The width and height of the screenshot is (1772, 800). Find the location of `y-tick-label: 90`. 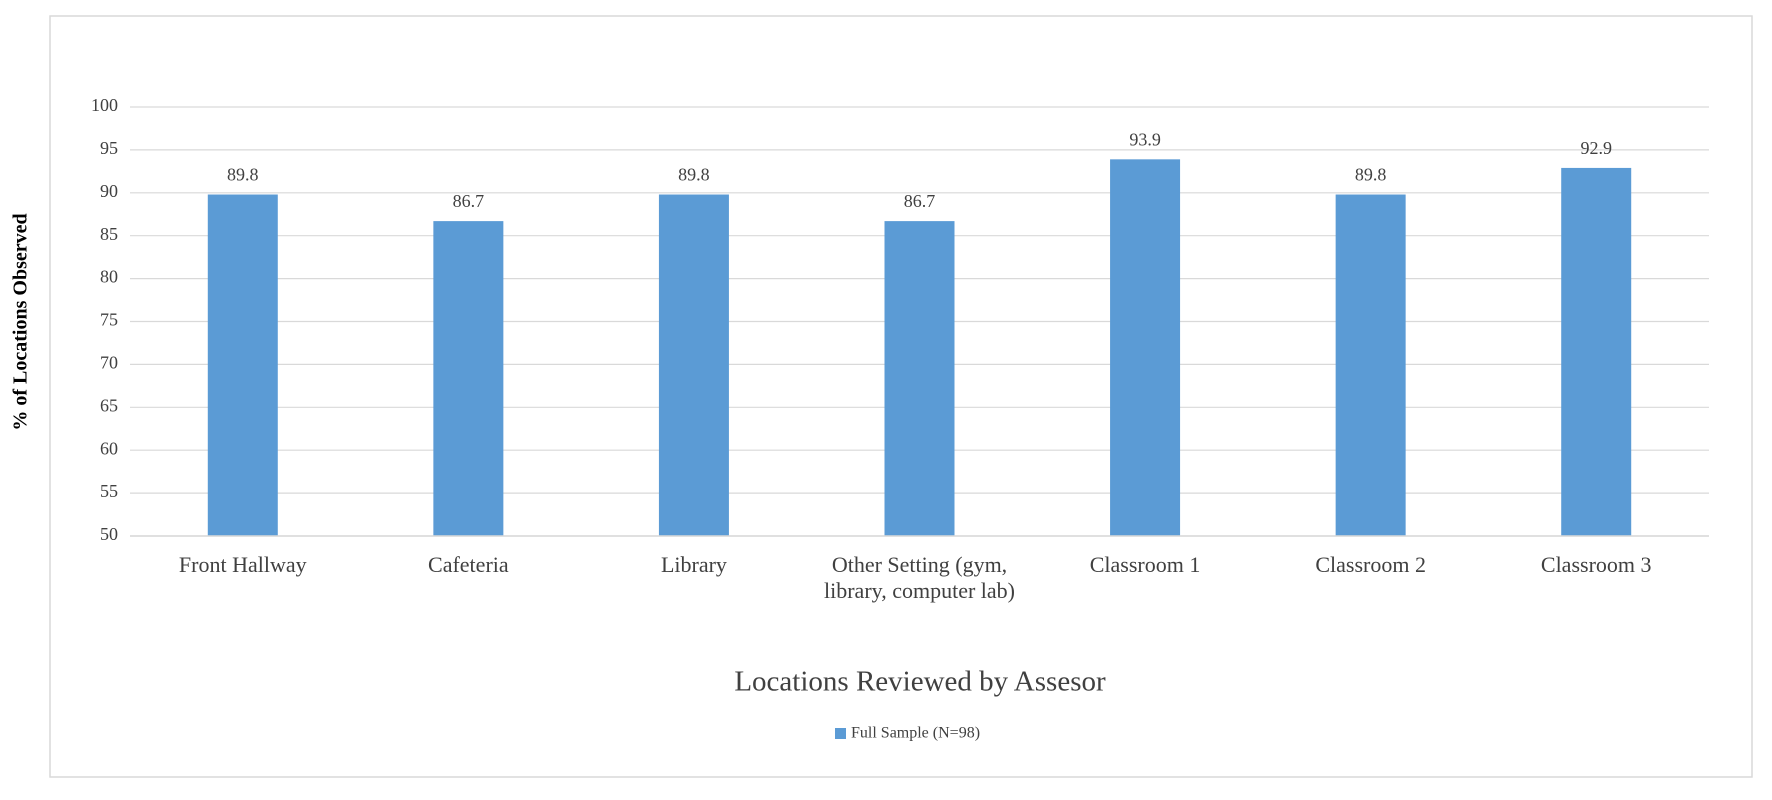

y-tick-label: 90 is located at coordinates (109, 191).